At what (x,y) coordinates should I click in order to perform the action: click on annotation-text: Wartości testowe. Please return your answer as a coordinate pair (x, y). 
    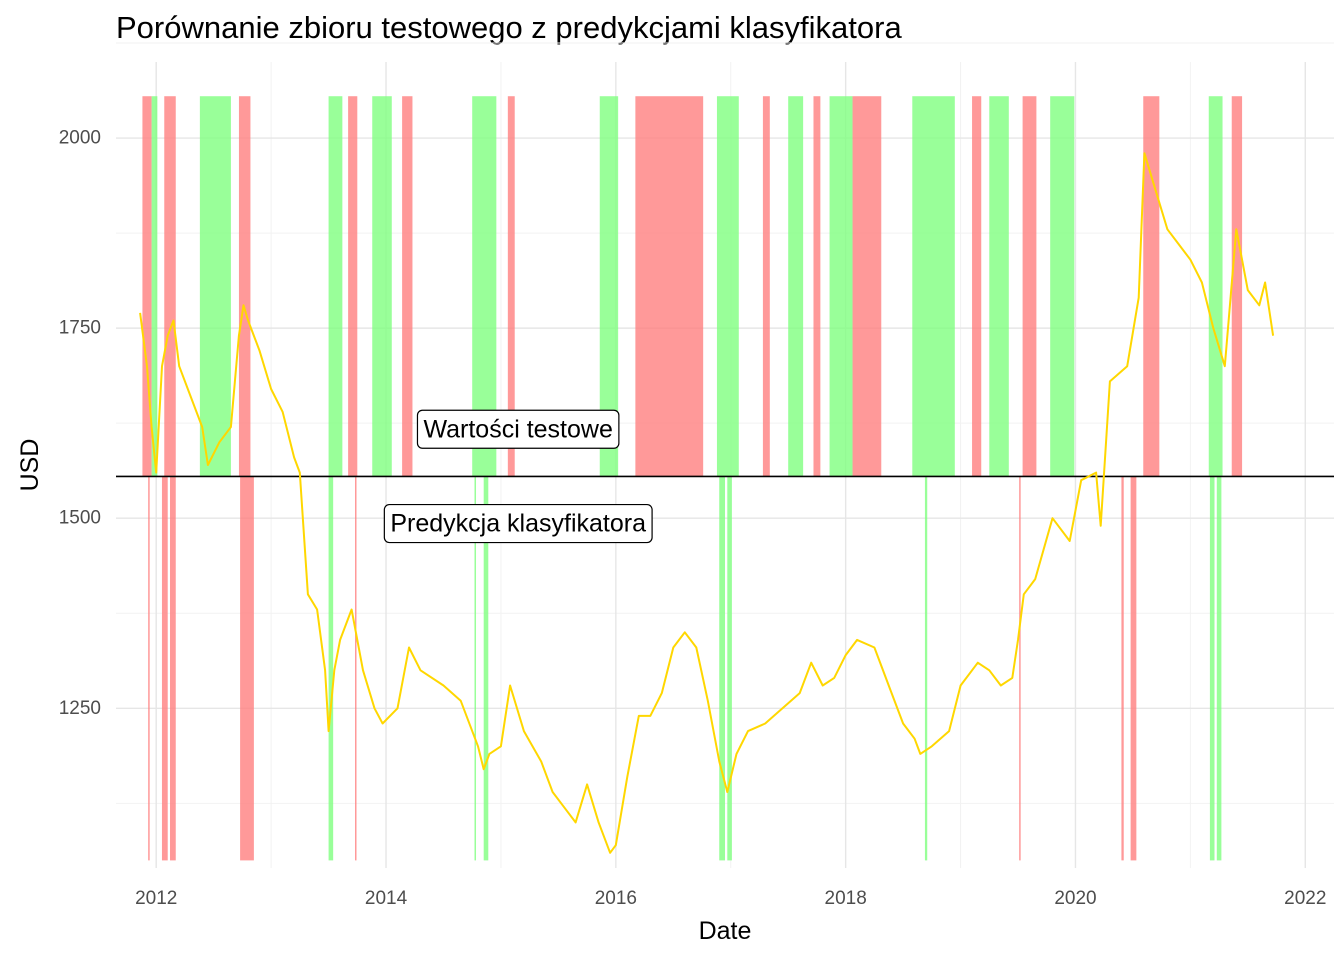
    Looking at the image, I should click on (517, 429).